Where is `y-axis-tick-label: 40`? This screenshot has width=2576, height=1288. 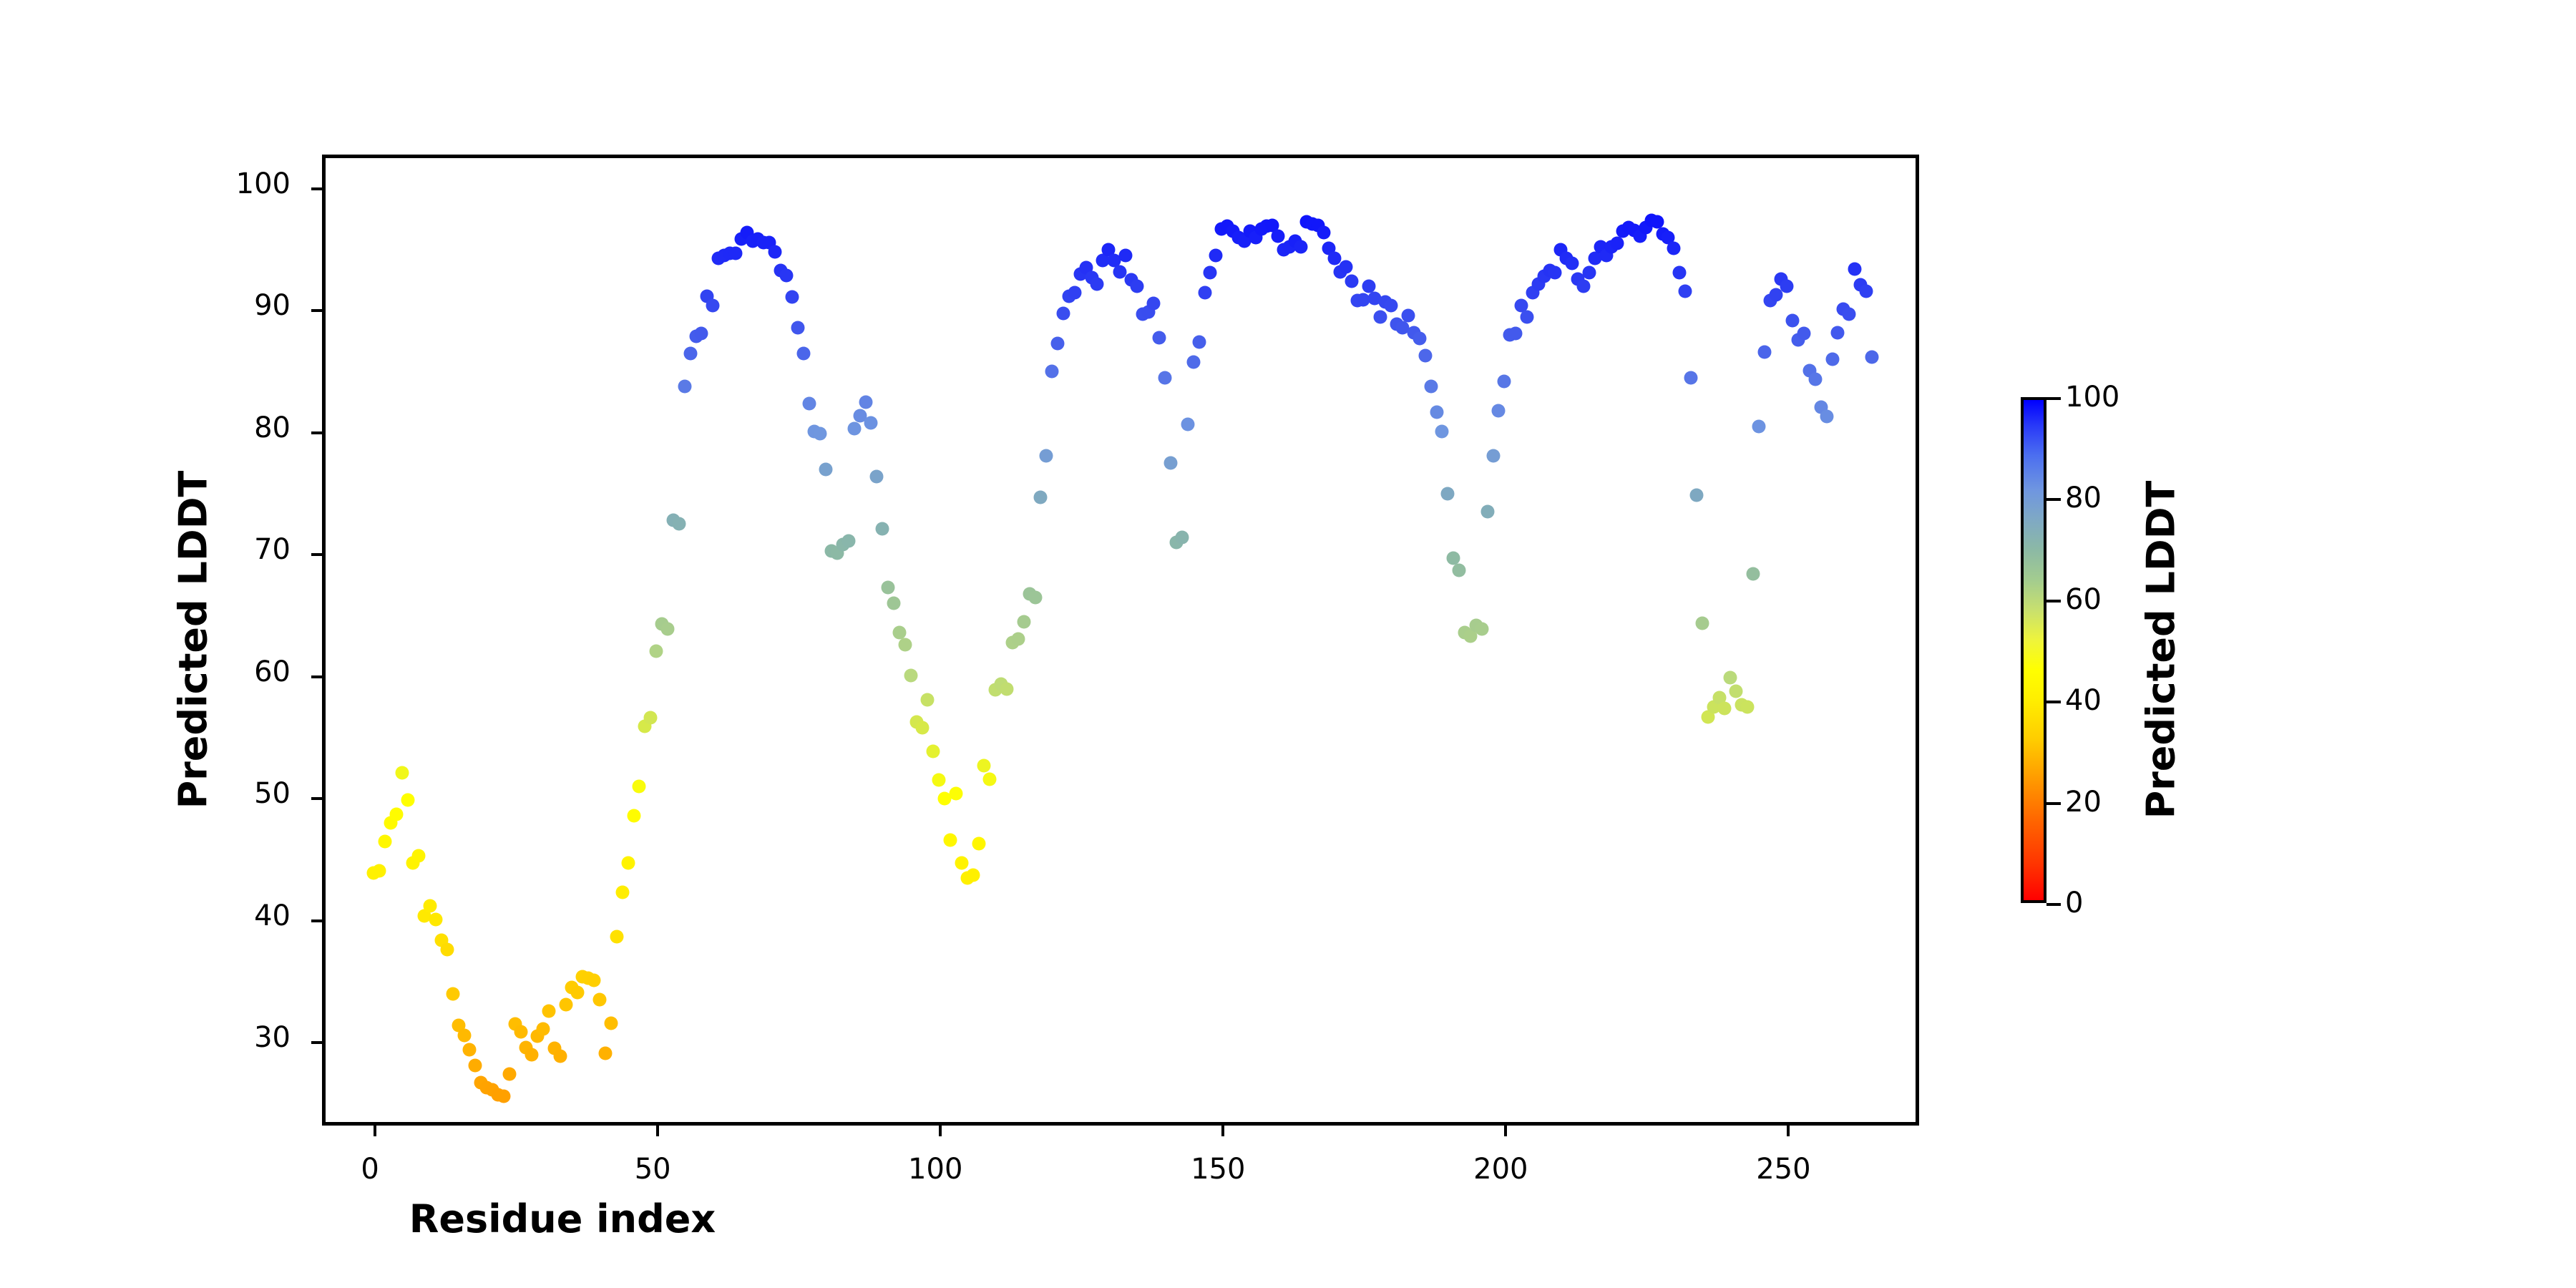
y-axis-tick-label: 40 is located at coordinates (272, 915).